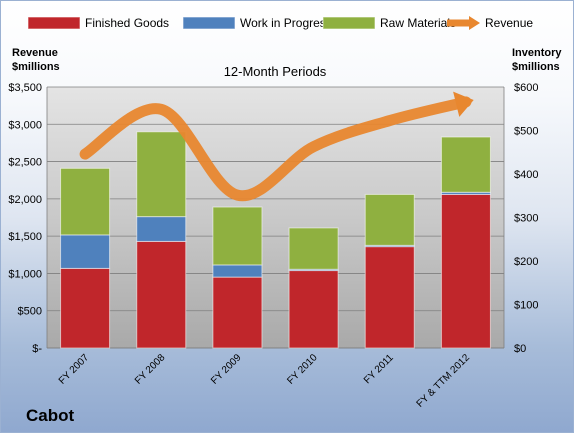  What do you see at coordinates (25, 88) in the screenshot?
I see `left-tick-label: $3,500` at bounding box center [25, 88].